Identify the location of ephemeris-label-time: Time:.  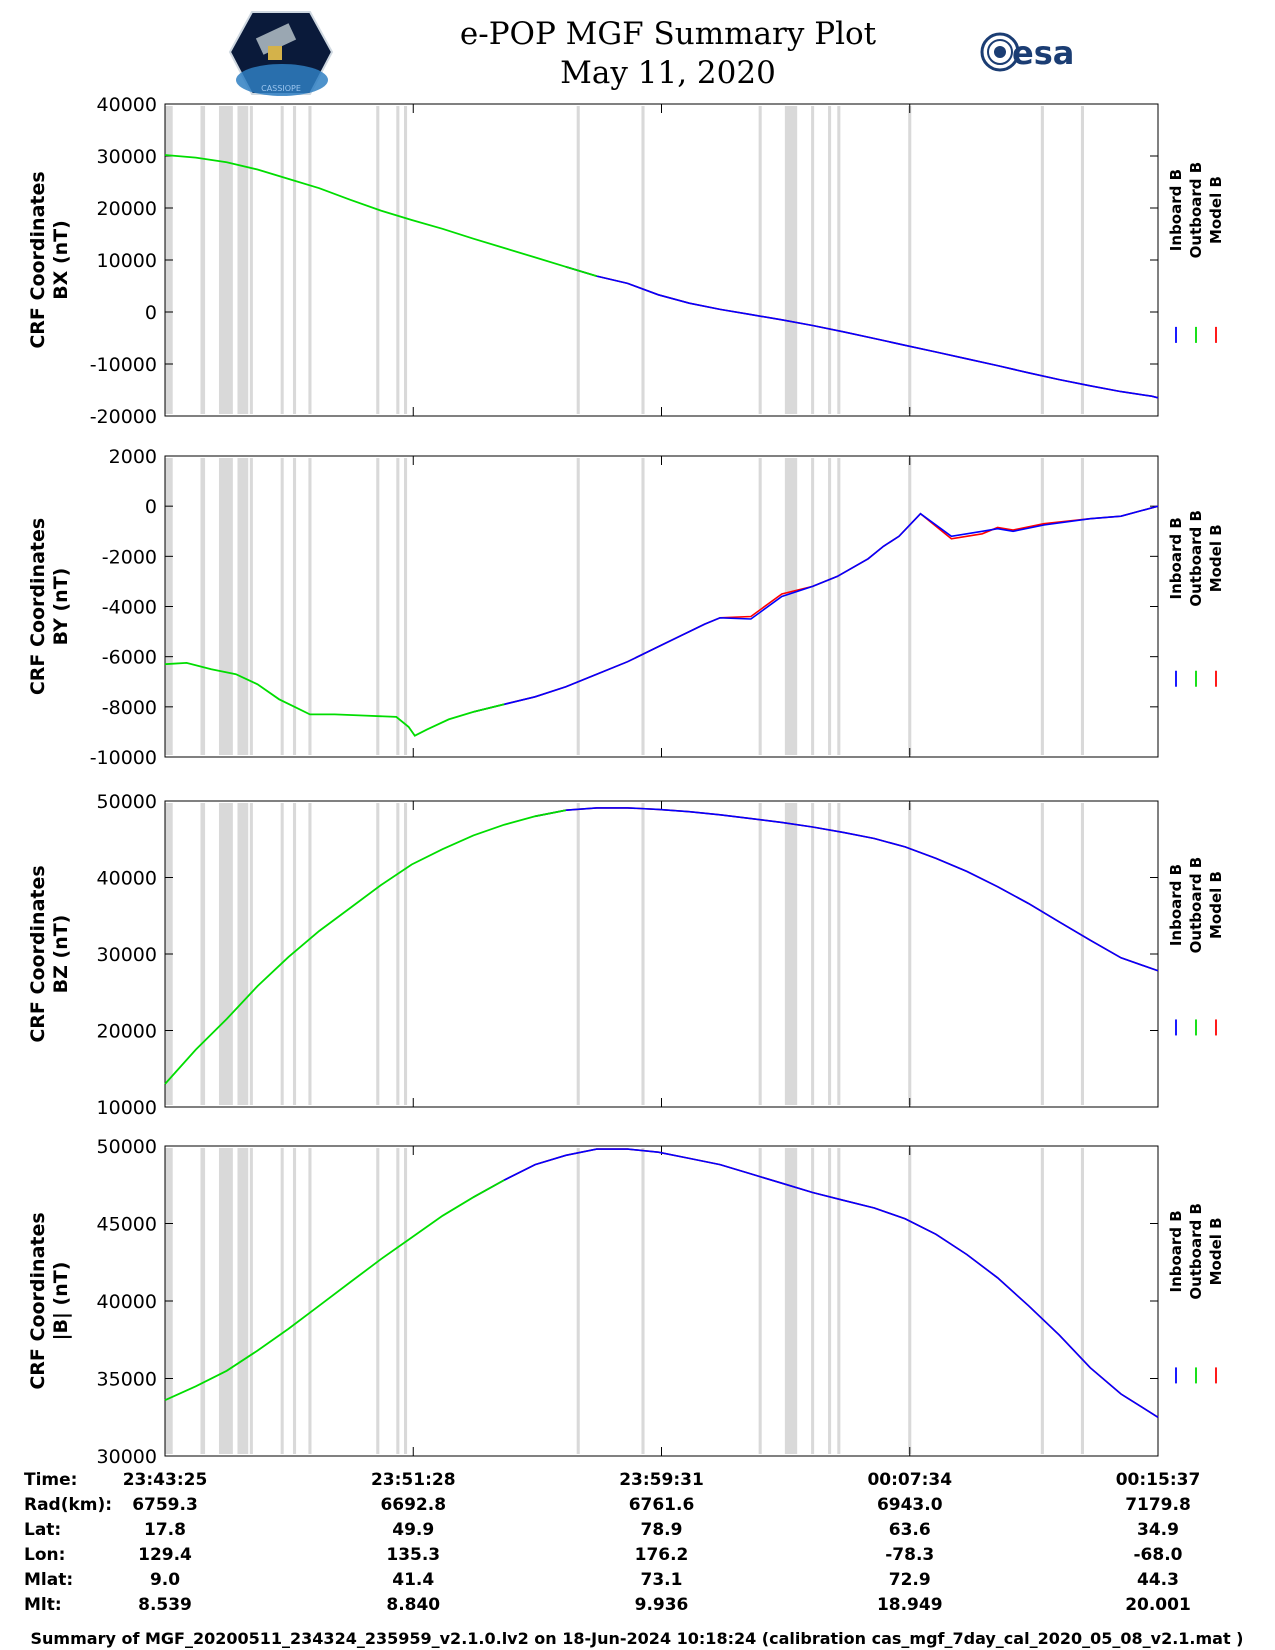
(50, 1480).